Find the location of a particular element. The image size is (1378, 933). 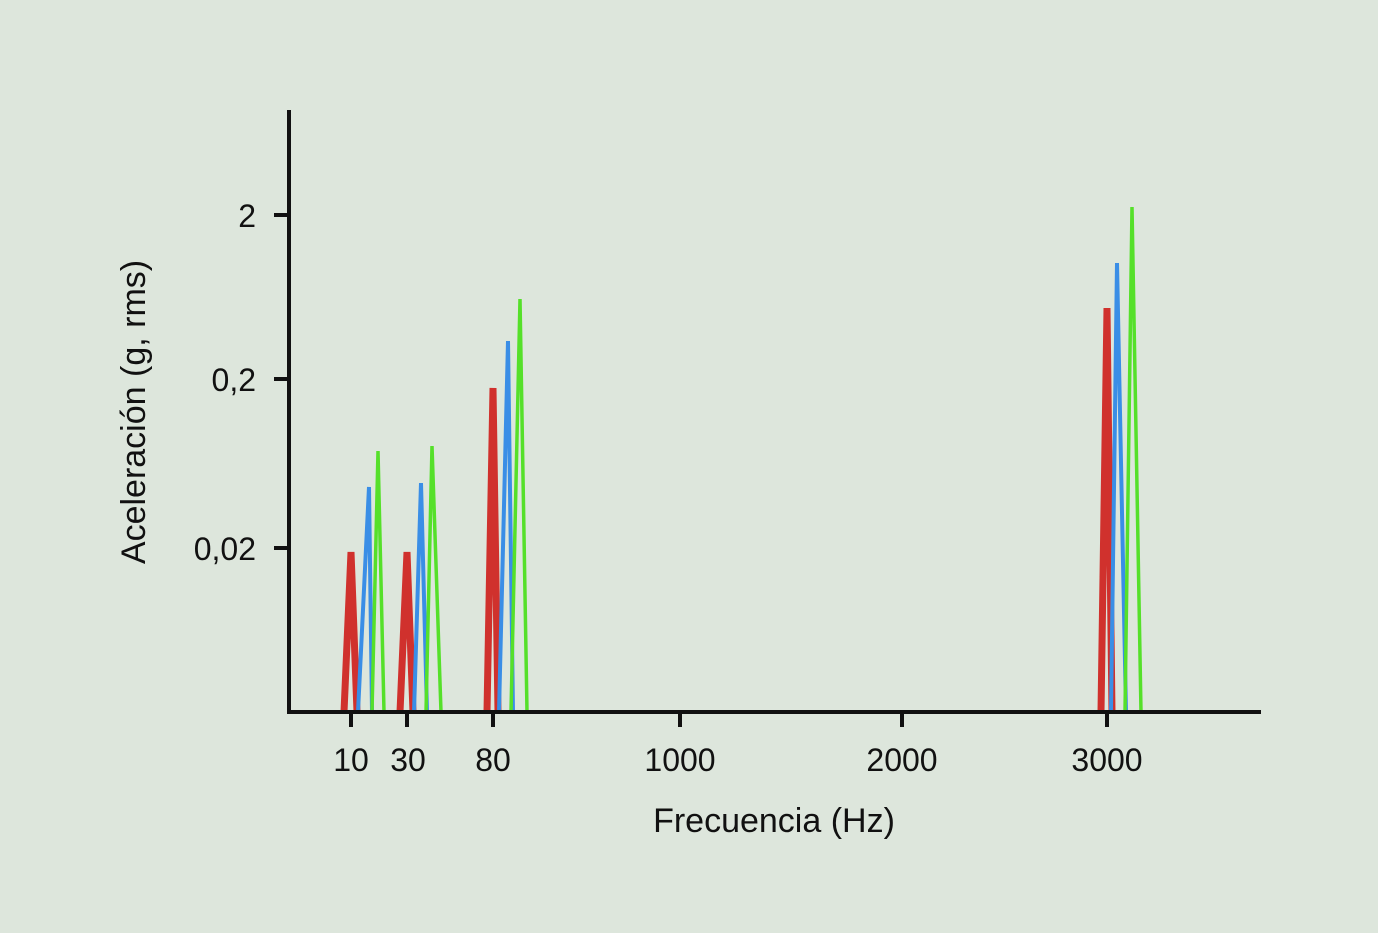

y-ticks: 2 0,2 0,02 is located at coordinates (241, 382).